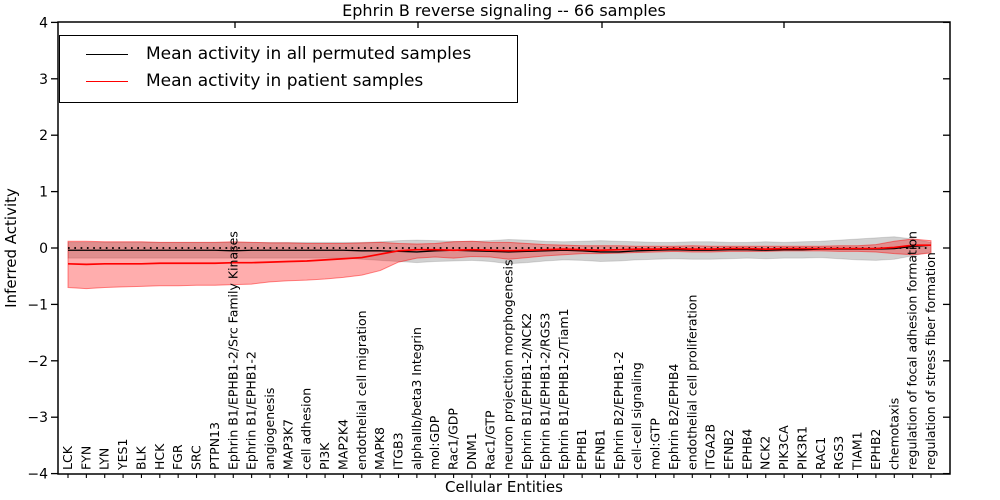  What do you see at coordinates (43, 193) in the screenshot?
I see `y-tick-label: 1` at bounding box center [43, 193].